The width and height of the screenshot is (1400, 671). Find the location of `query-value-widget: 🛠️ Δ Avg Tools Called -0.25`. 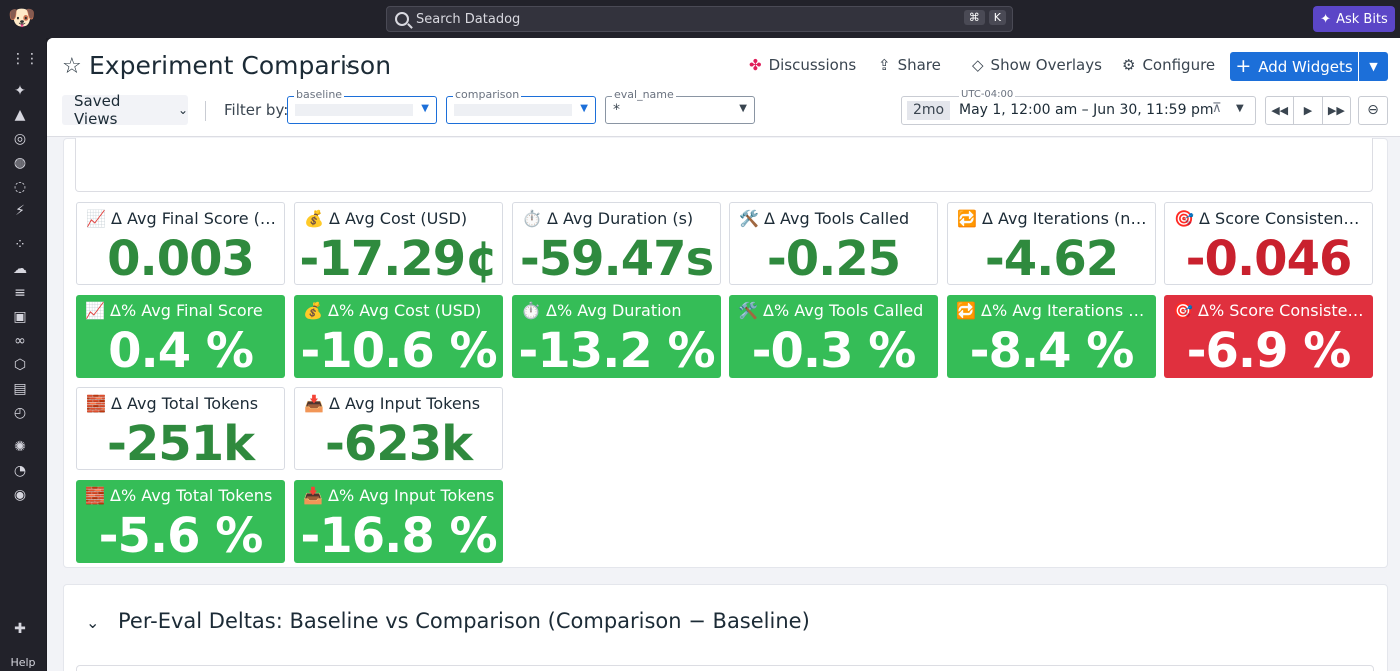

query-value-widget: 🛠️ Δ Avg Tools Called -0.25 is located at coordinates (833, 243).